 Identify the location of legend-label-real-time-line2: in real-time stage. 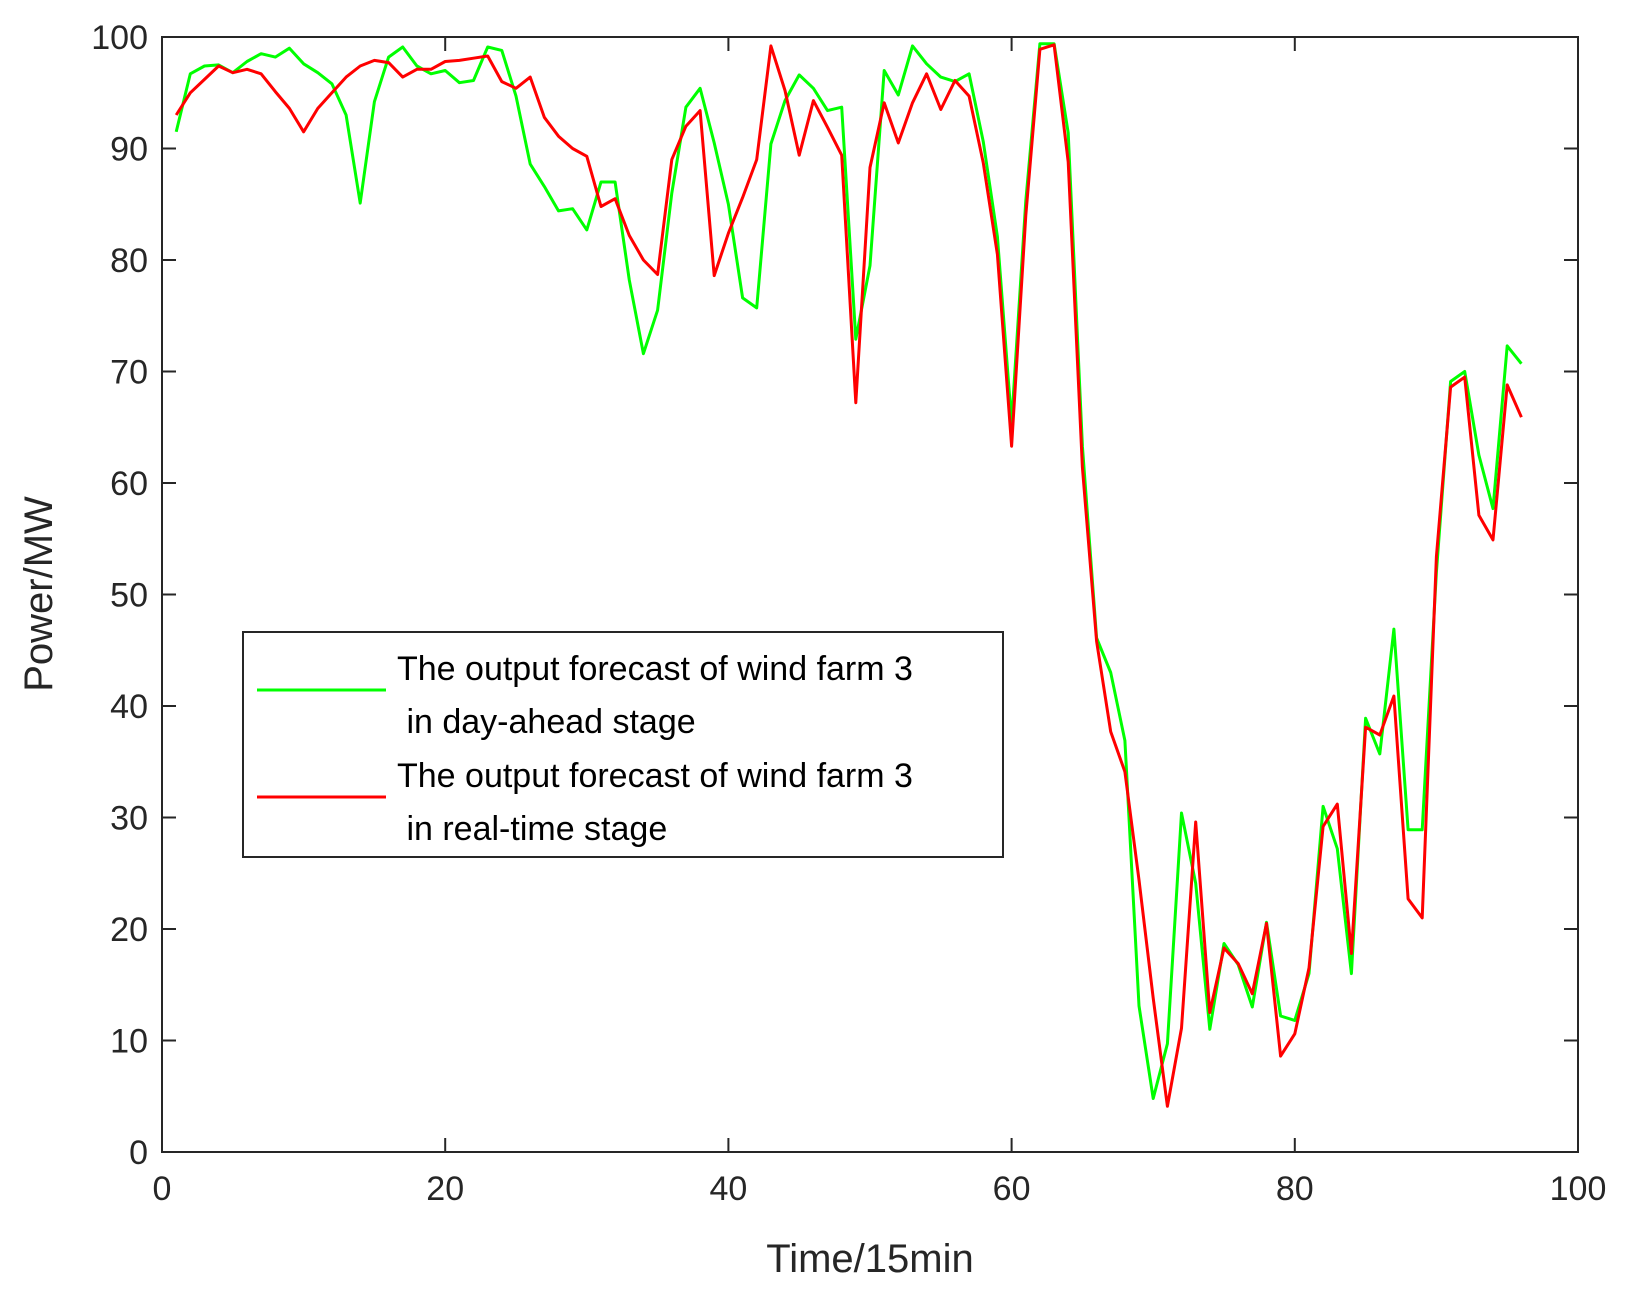
(532, 829).